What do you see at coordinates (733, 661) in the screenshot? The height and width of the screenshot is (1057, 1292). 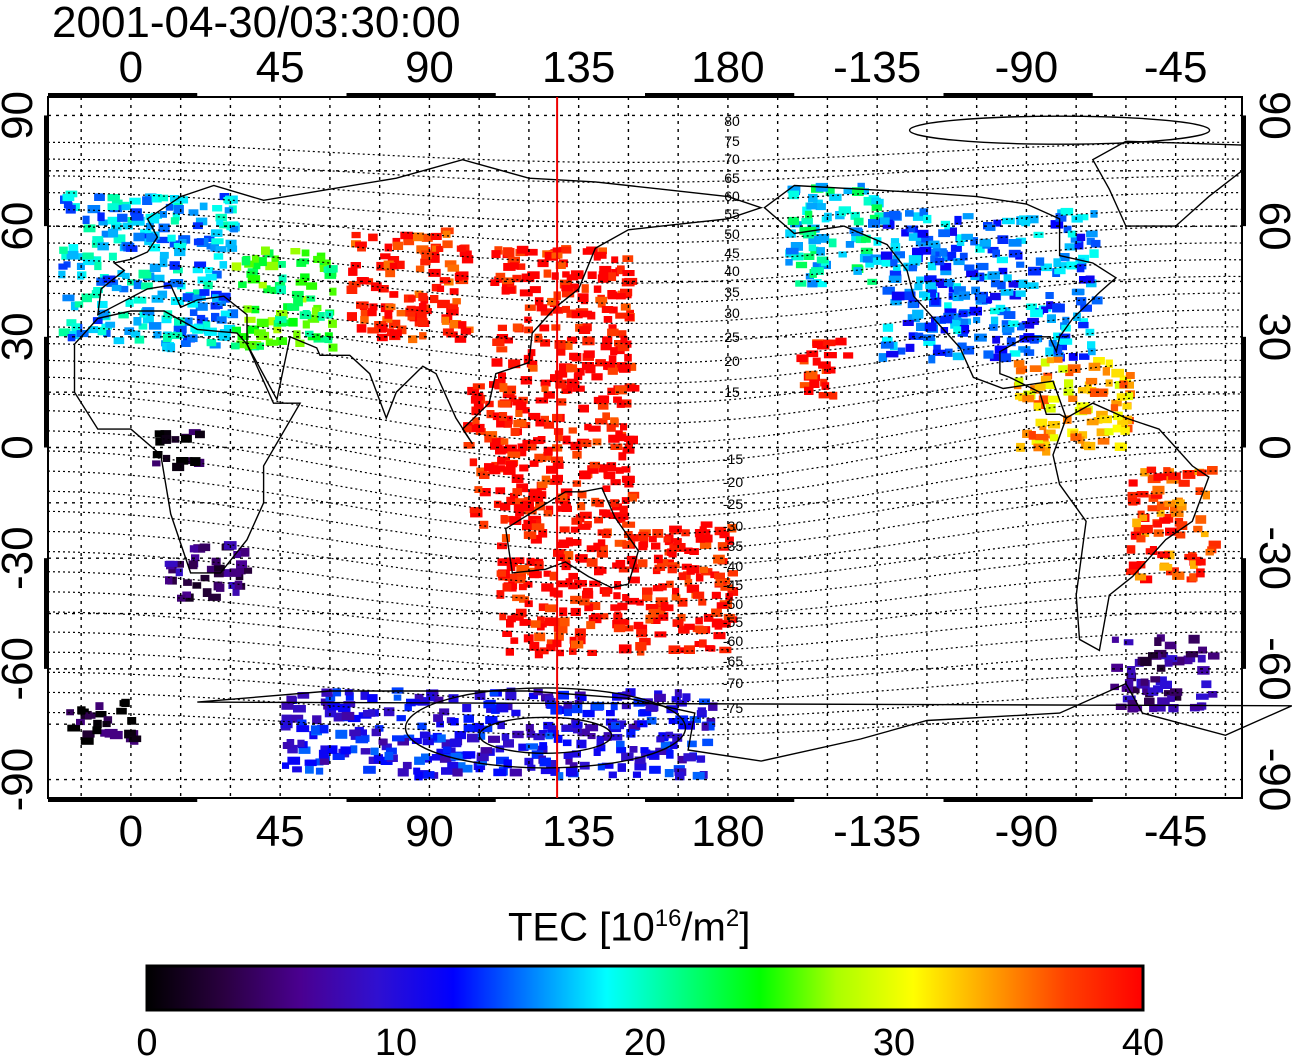 I see `contour-label: -65` at bounding box center [733, 661].